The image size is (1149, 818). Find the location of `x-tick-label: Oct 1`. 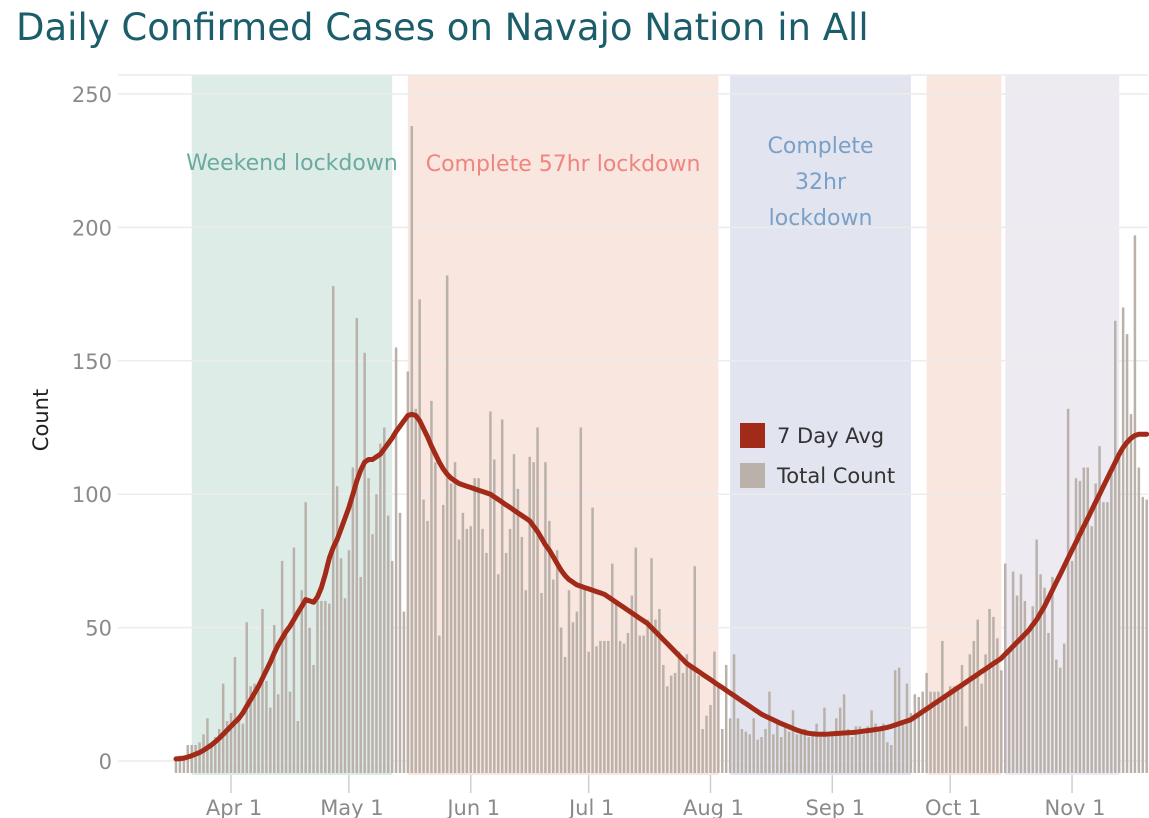

x-tick-label: Oct 1 is located at coordinates (953, 807).